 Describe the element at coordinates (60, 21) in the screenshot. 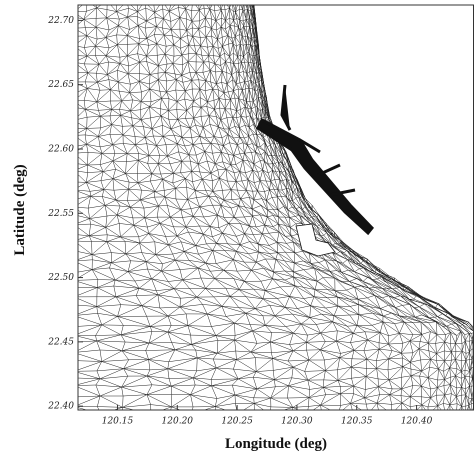

I see `y-tick-label: 22.70` at that location.